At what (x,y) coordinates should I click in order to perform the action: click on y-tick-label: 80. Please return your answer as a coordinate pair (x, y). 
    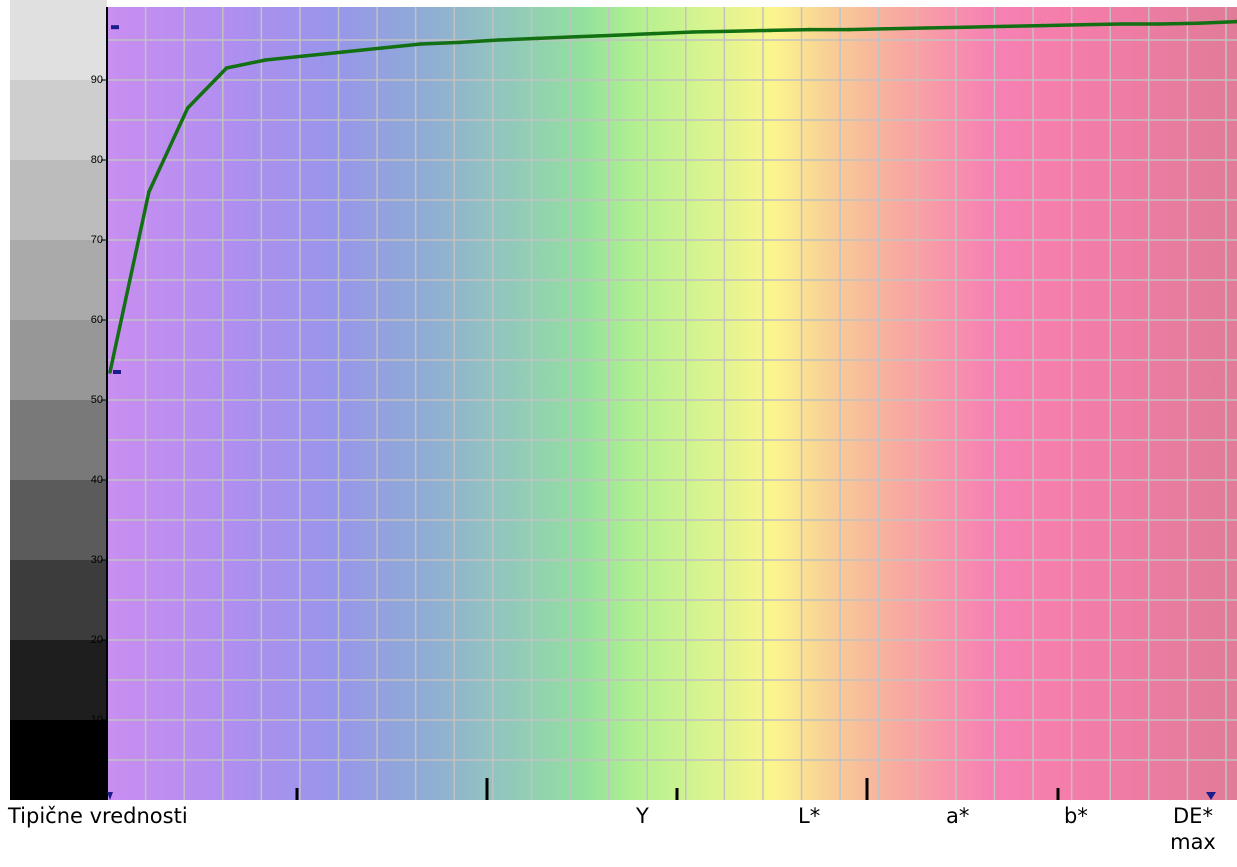
    Looking at the image, I should click on (97, 160).